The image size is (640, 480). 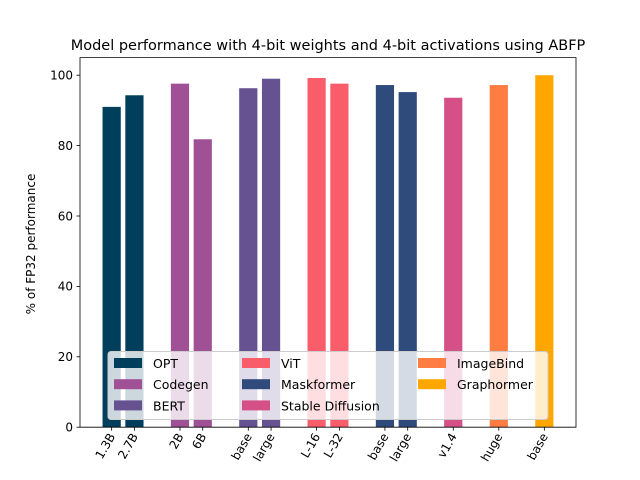 I want to click on legend-box, so click(x=328, y=385).